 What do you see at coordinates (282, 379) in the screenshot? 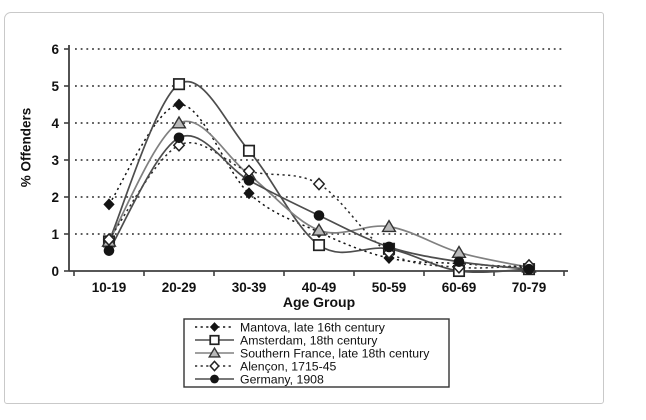
I see `legend-label: Germany, 1908` at bounding box center [282, 379].